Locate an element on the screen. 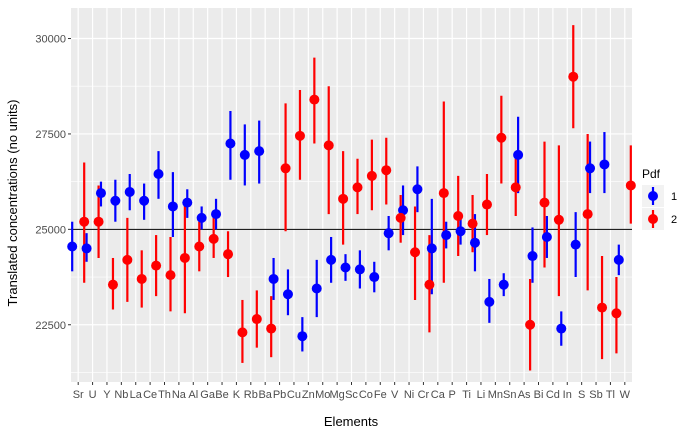 The image size is (700, 432). x-tick-label: Na is located at coordinates (179, 395).